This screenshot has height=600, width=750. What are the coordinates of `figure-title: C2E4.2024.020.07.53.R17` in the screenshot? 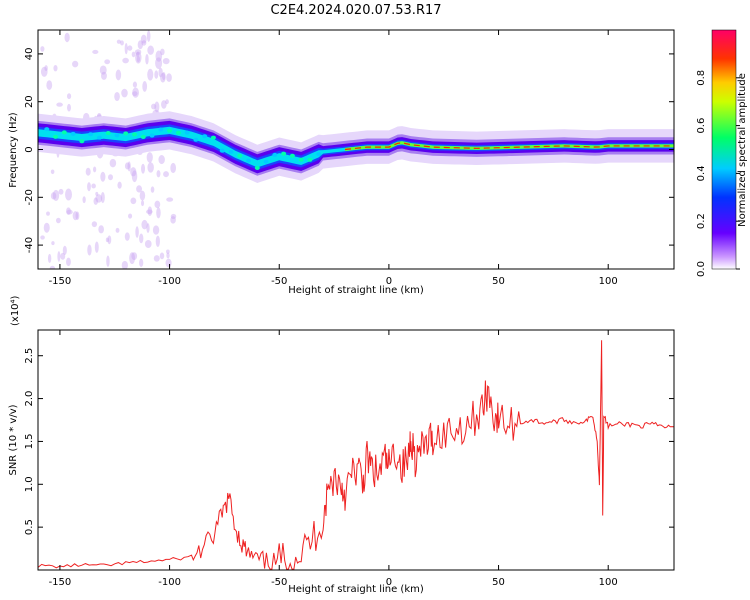 It's located at (355, 10).